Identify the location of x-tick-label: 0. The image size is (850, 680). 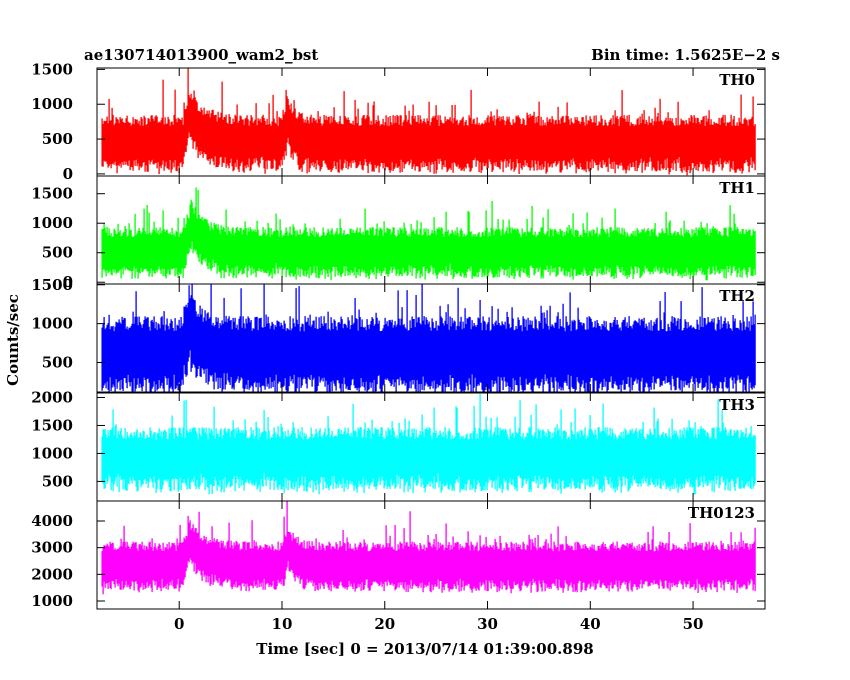
(179, 624).